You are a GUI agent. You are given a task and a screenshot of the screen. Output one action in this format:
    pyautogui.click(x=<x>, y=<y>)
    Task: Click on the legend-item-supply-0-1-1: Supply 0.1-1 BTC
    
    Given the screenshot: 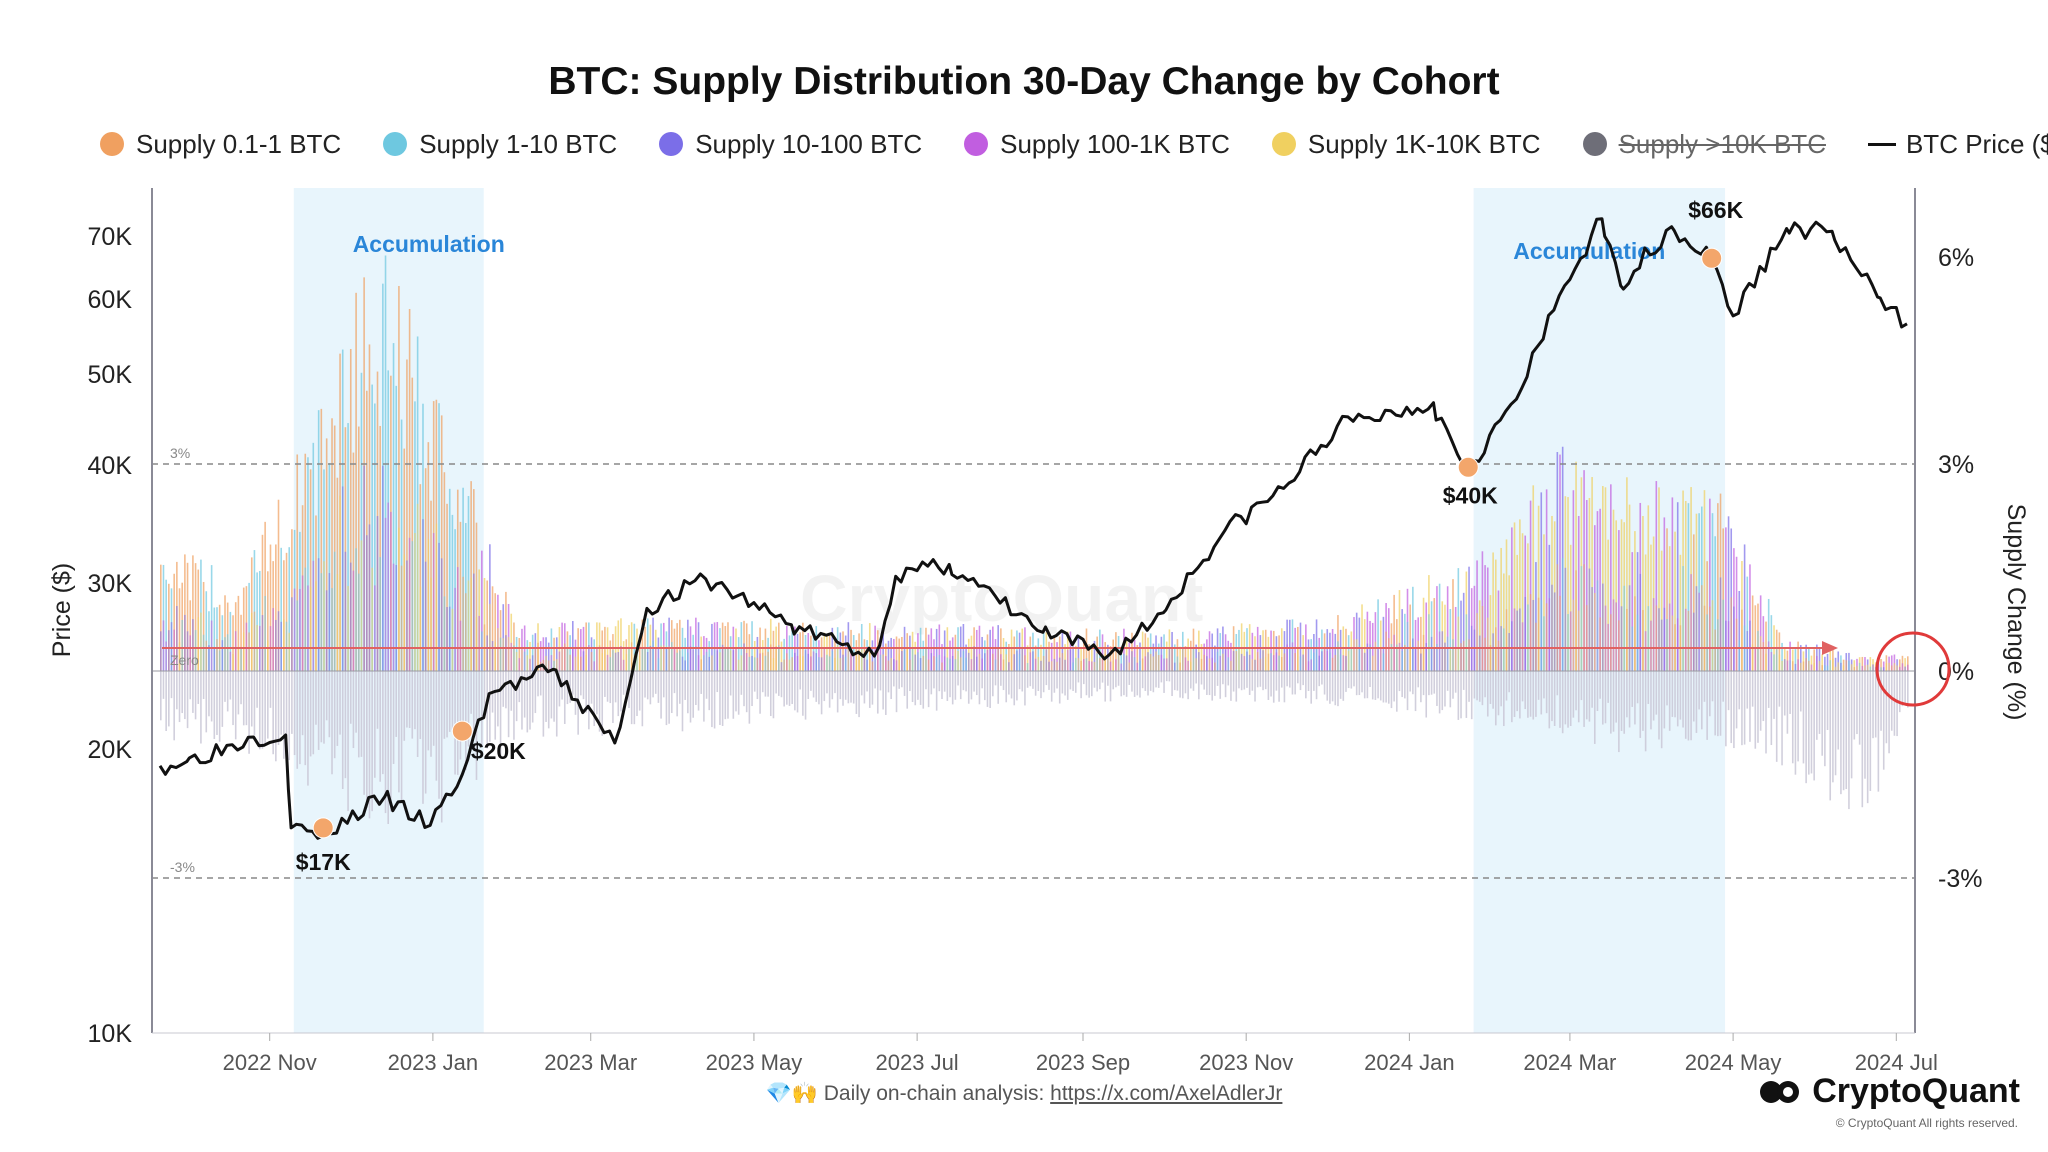 What is the action you would take?
    pyautogui.click(x=220, y=144)
    